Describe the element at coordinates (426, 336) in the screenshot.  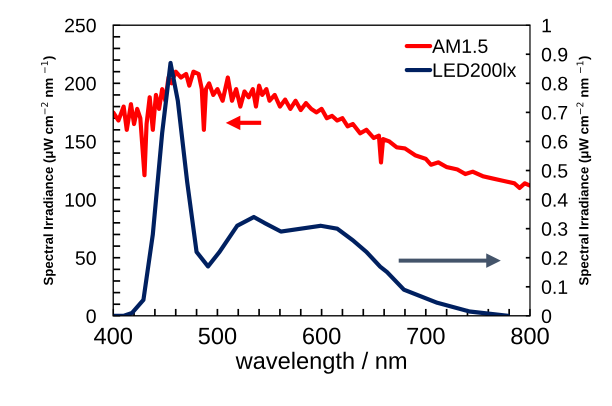
I see `x-tick-label: 700` at that location.